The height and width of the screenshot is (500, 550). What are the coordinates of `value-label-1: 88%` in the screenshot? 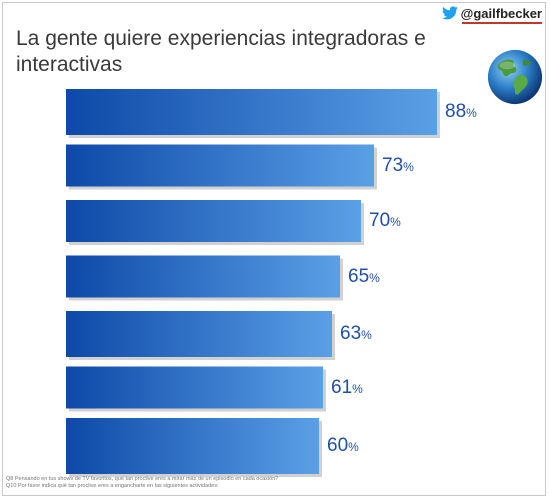 It's located at (461, 112).